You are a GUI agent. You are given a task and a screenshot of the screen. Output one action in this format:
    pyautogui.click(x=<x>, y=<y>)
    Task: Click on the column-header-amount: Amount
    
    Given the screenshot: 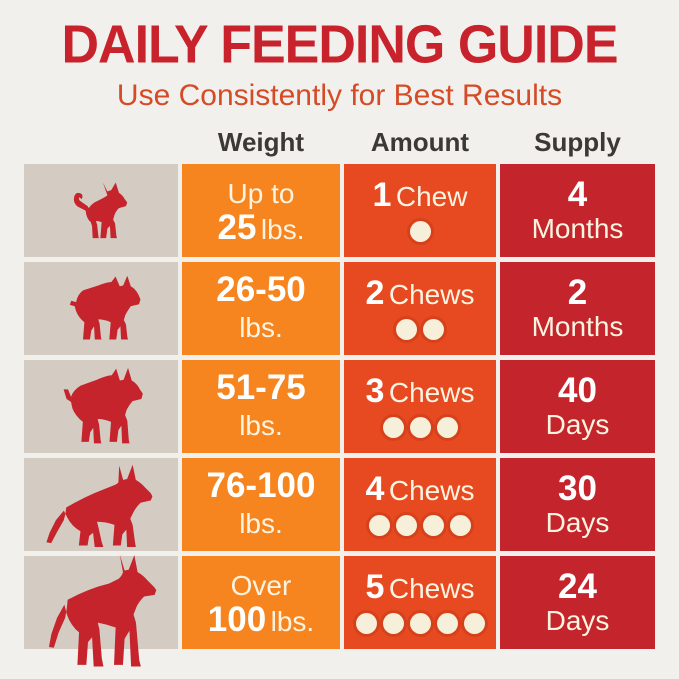 What is the action you would take?
    pyautogui.click(x=420, y=141)
    